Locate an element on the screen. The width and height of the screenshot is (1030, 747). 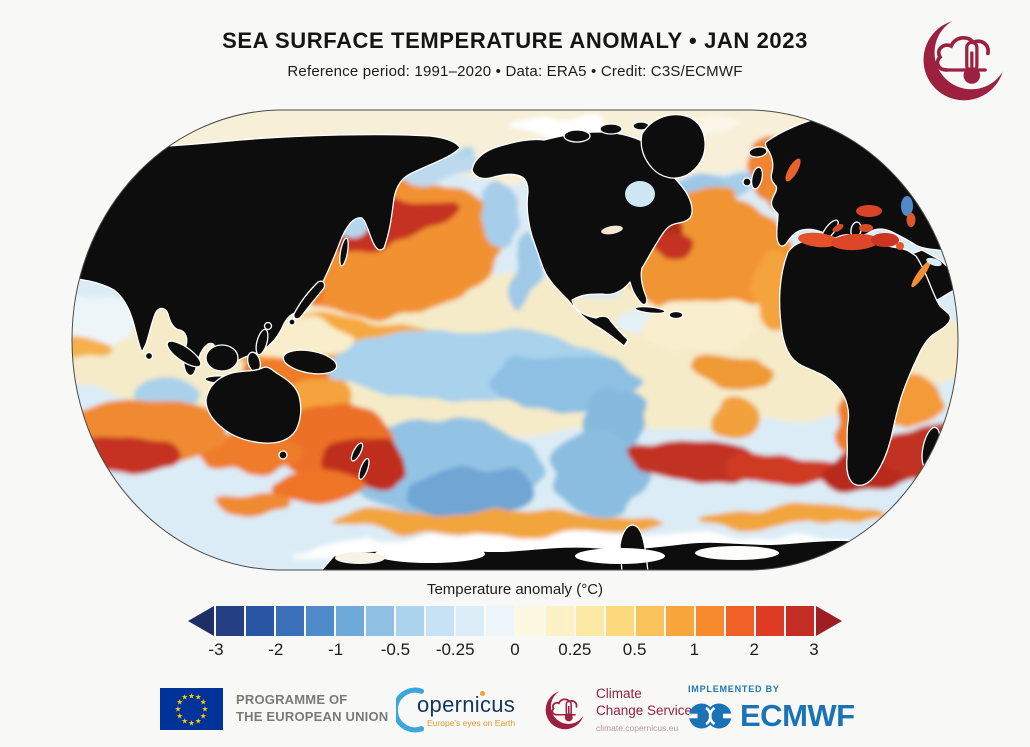
ecmwf-mark-icon is located at coordinates (710, 716).